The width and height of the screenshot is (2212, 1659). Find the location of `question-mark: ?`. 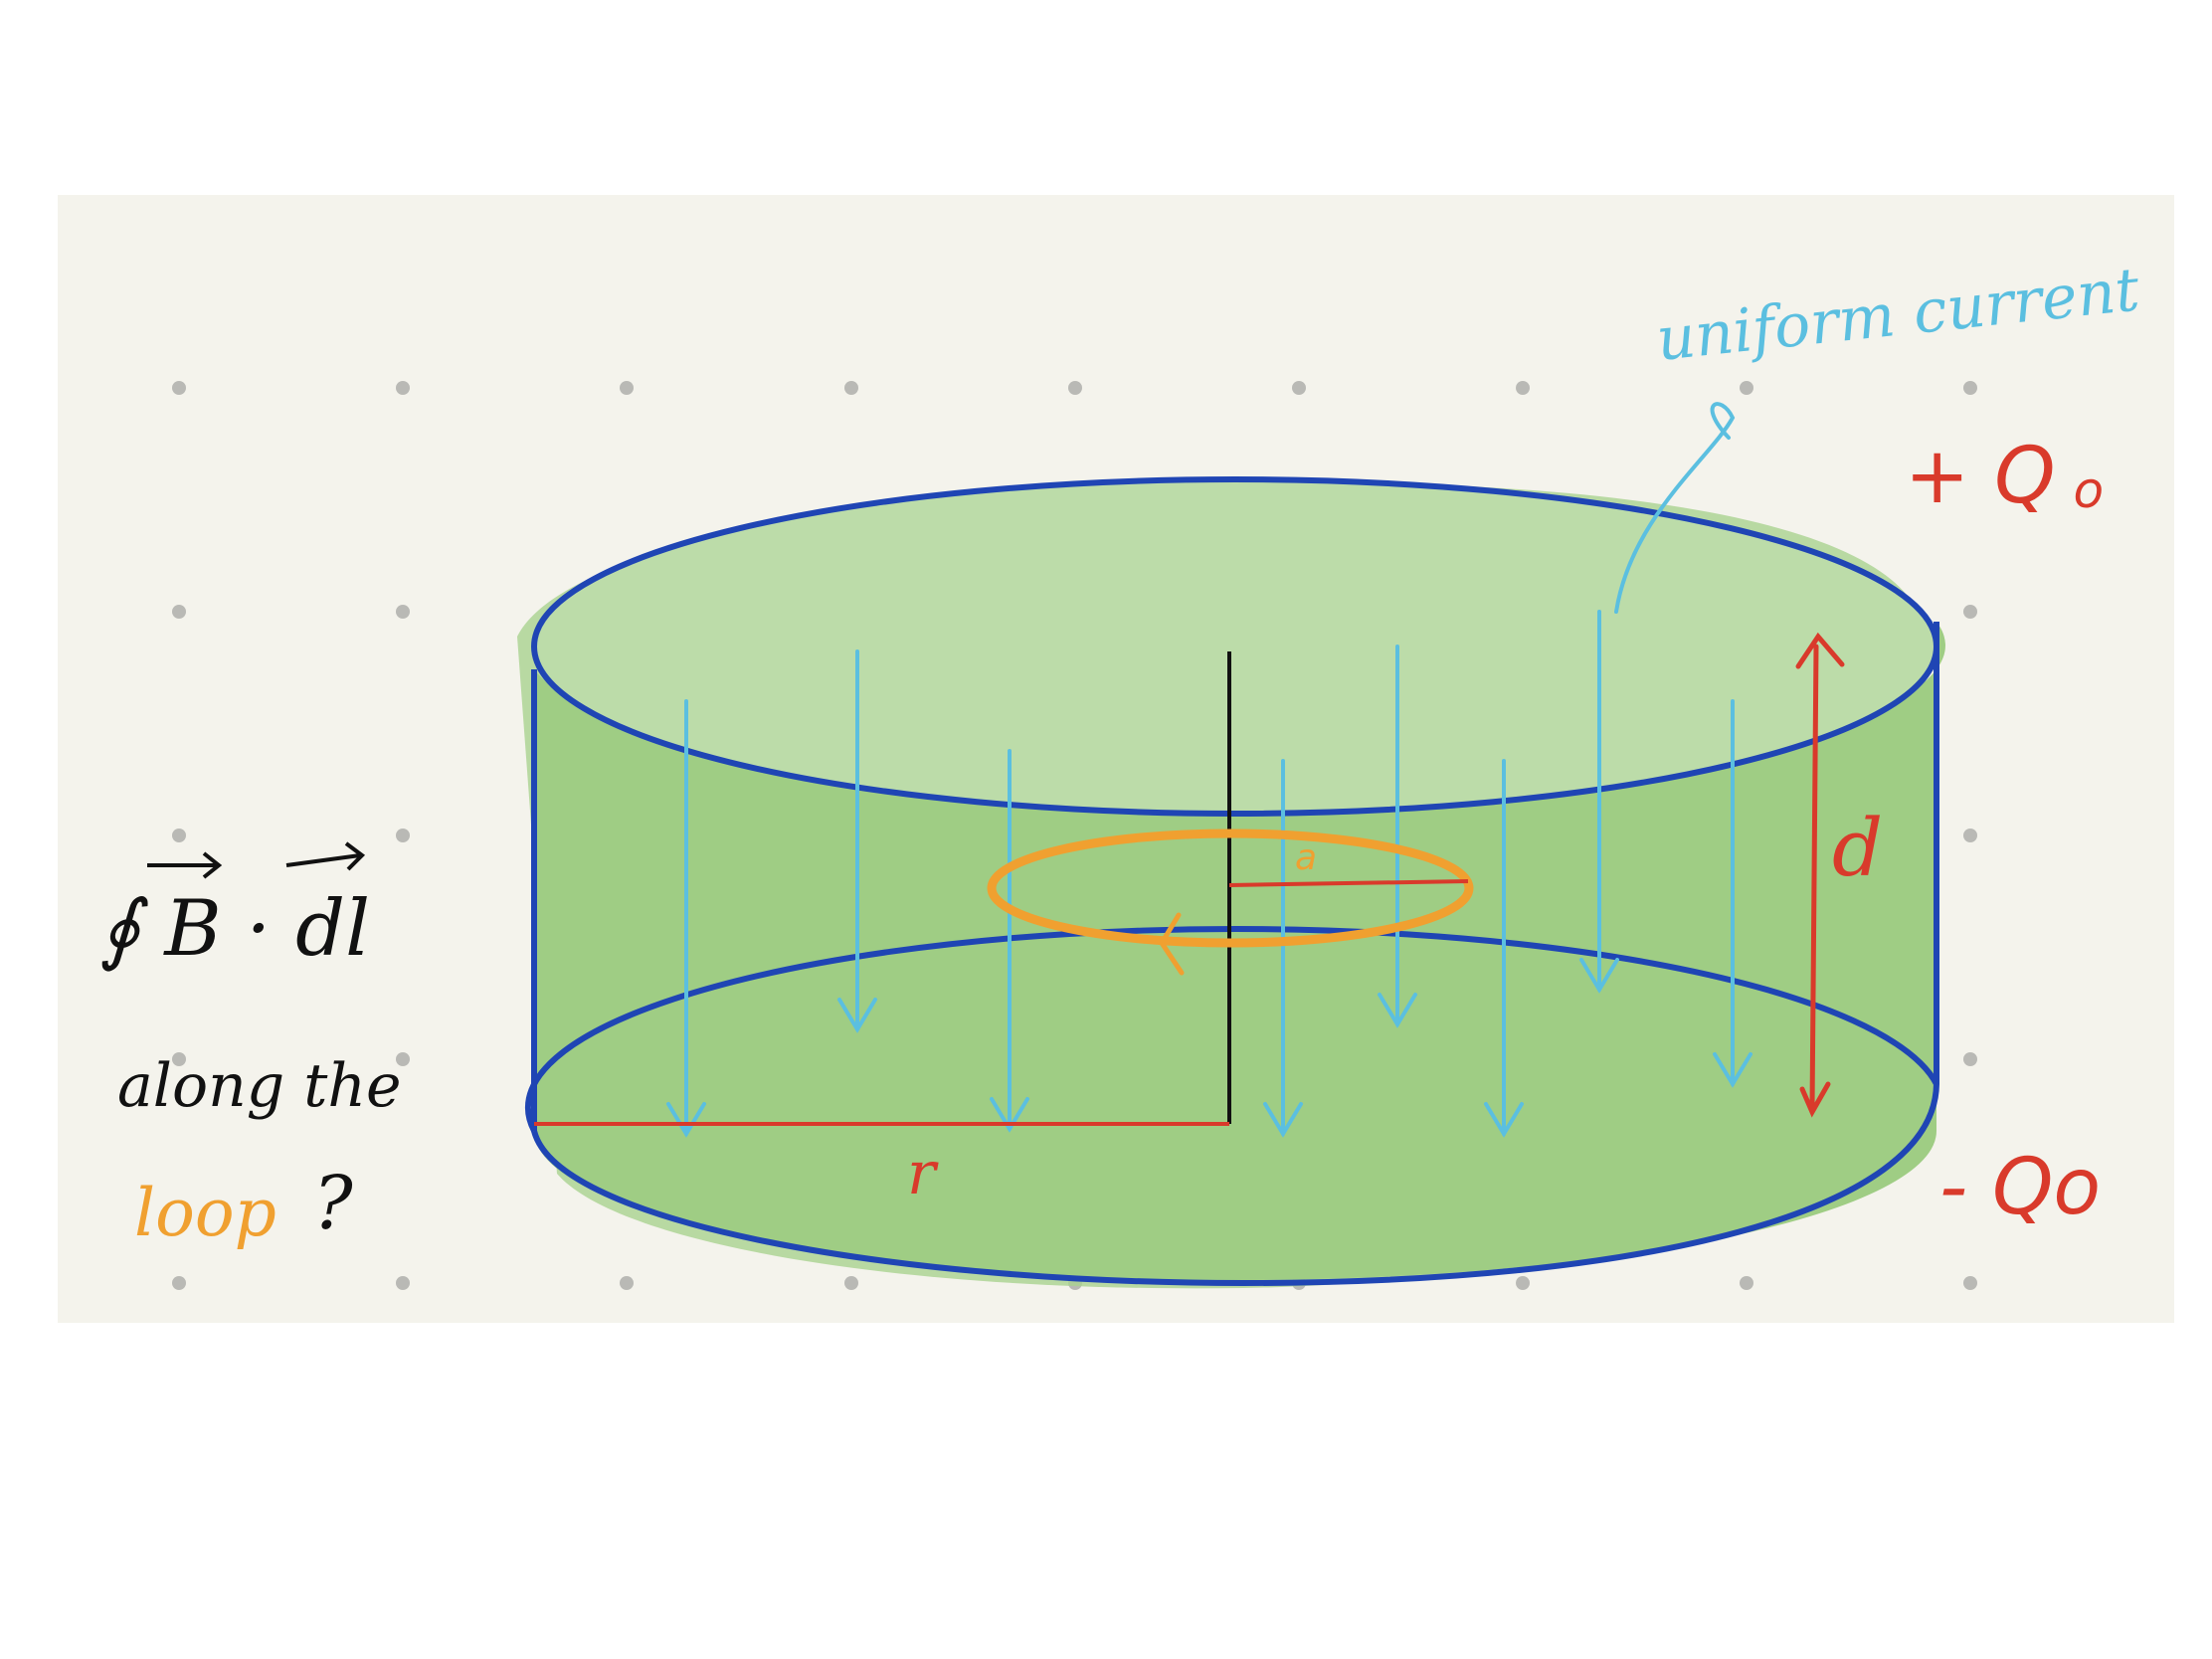

question-mark: ? is located at coordinates (333, 1203).